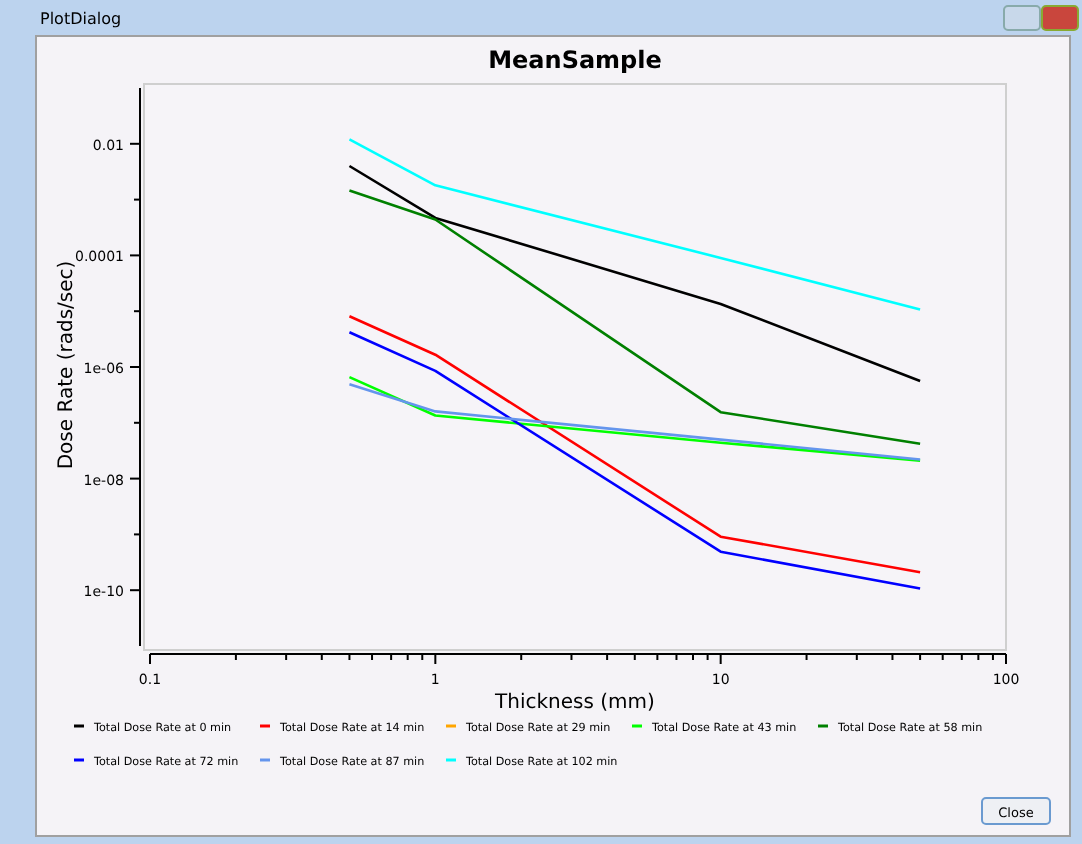 This screenshot has height=844, width=1082. What do you see at coordinates (575, 60) in the screenshot?
I see `chart-title: MeanSample` at bounding box center [575, 60].